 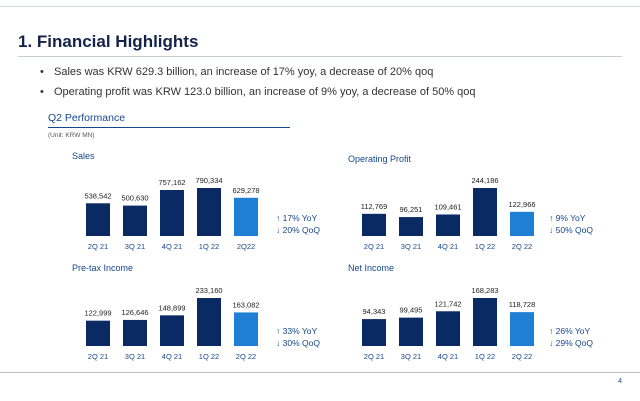 What do you see at coordinates (108, 41) in the screenshot?
I see `page-title: 1. Financial Highlights` at bounding box center [108, 41].